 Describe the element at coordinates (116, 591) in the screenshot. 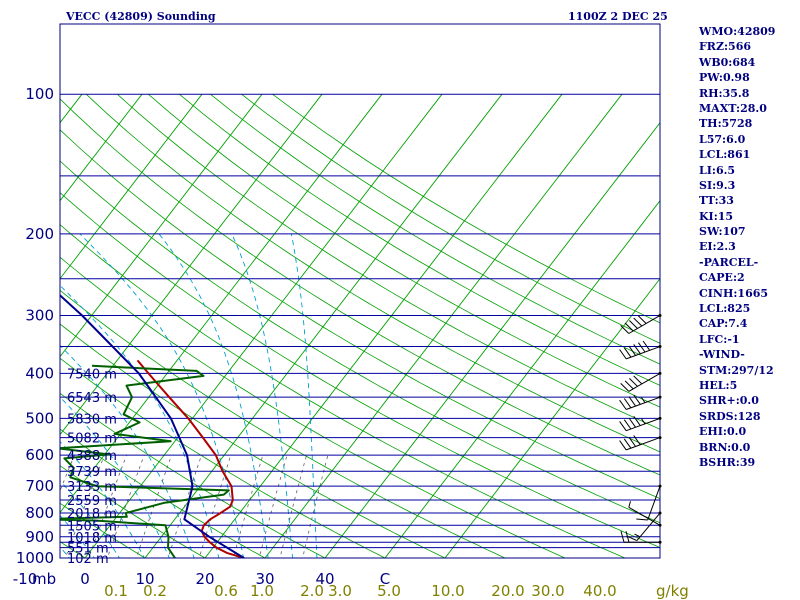

I see `mixing-ratio-tick-label: 0.1` at that location.